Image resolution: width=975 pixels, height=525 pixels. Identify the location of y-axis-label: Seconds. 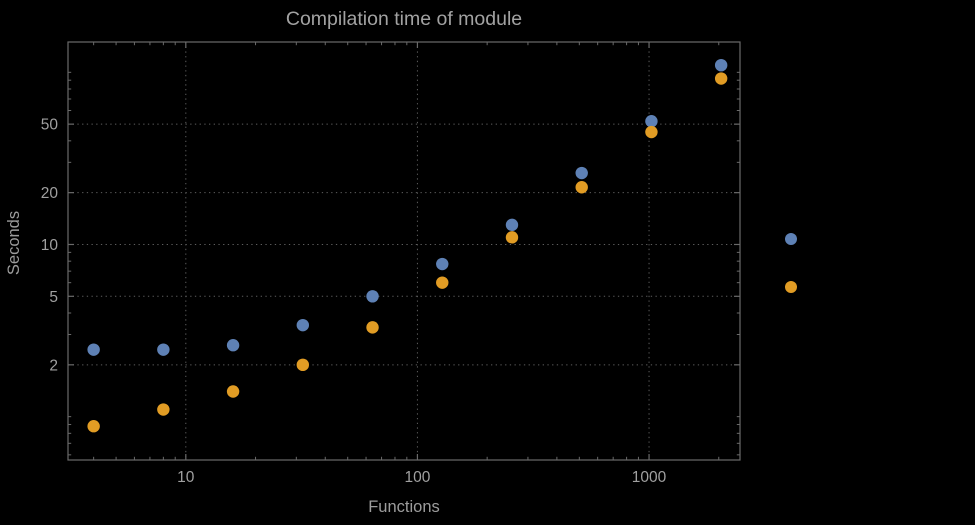
(14, 243).